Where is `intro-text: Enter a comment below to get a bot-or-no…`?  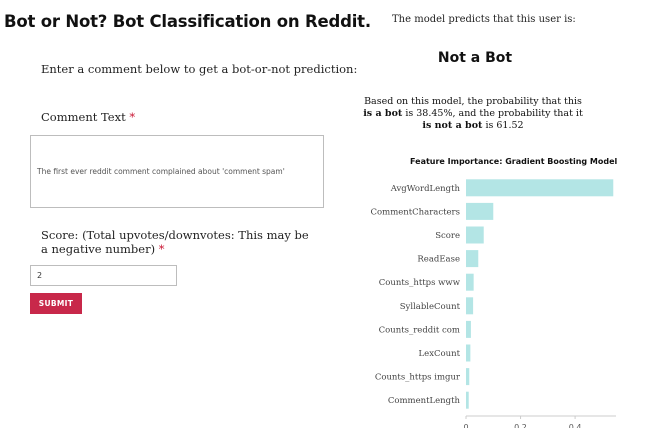 intro-text: Enter a comment below to get a bot-or-no… is located at coordinates (199, 69).